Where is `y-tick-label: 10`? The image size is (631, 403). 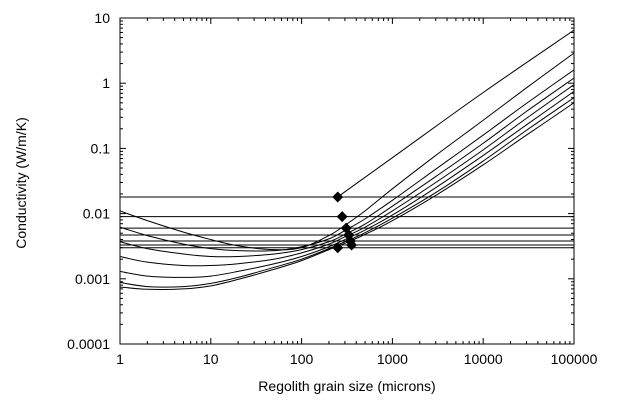
y-tick-label: 10 is located at coordinates (102, 18).